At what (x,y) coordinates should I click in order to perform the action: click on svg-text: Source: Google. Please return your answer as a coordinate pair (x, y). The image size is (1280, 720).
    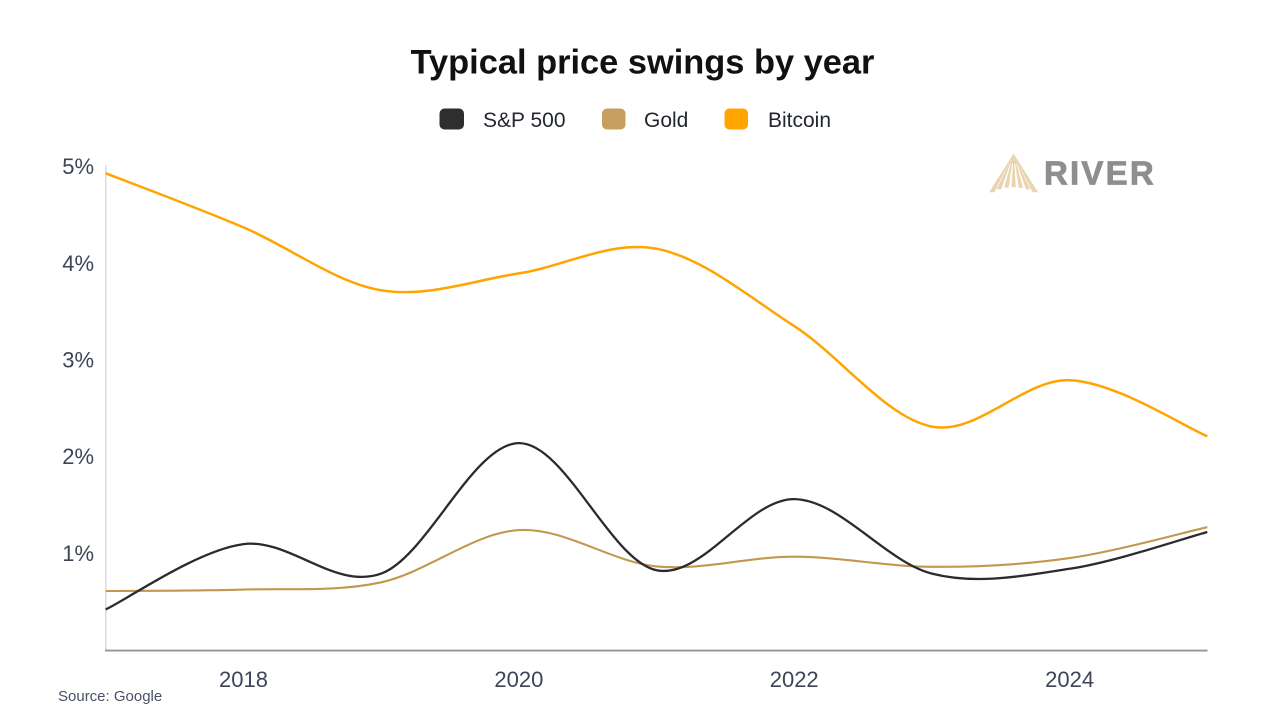
    Looking at the image, I should click on (110, 696).